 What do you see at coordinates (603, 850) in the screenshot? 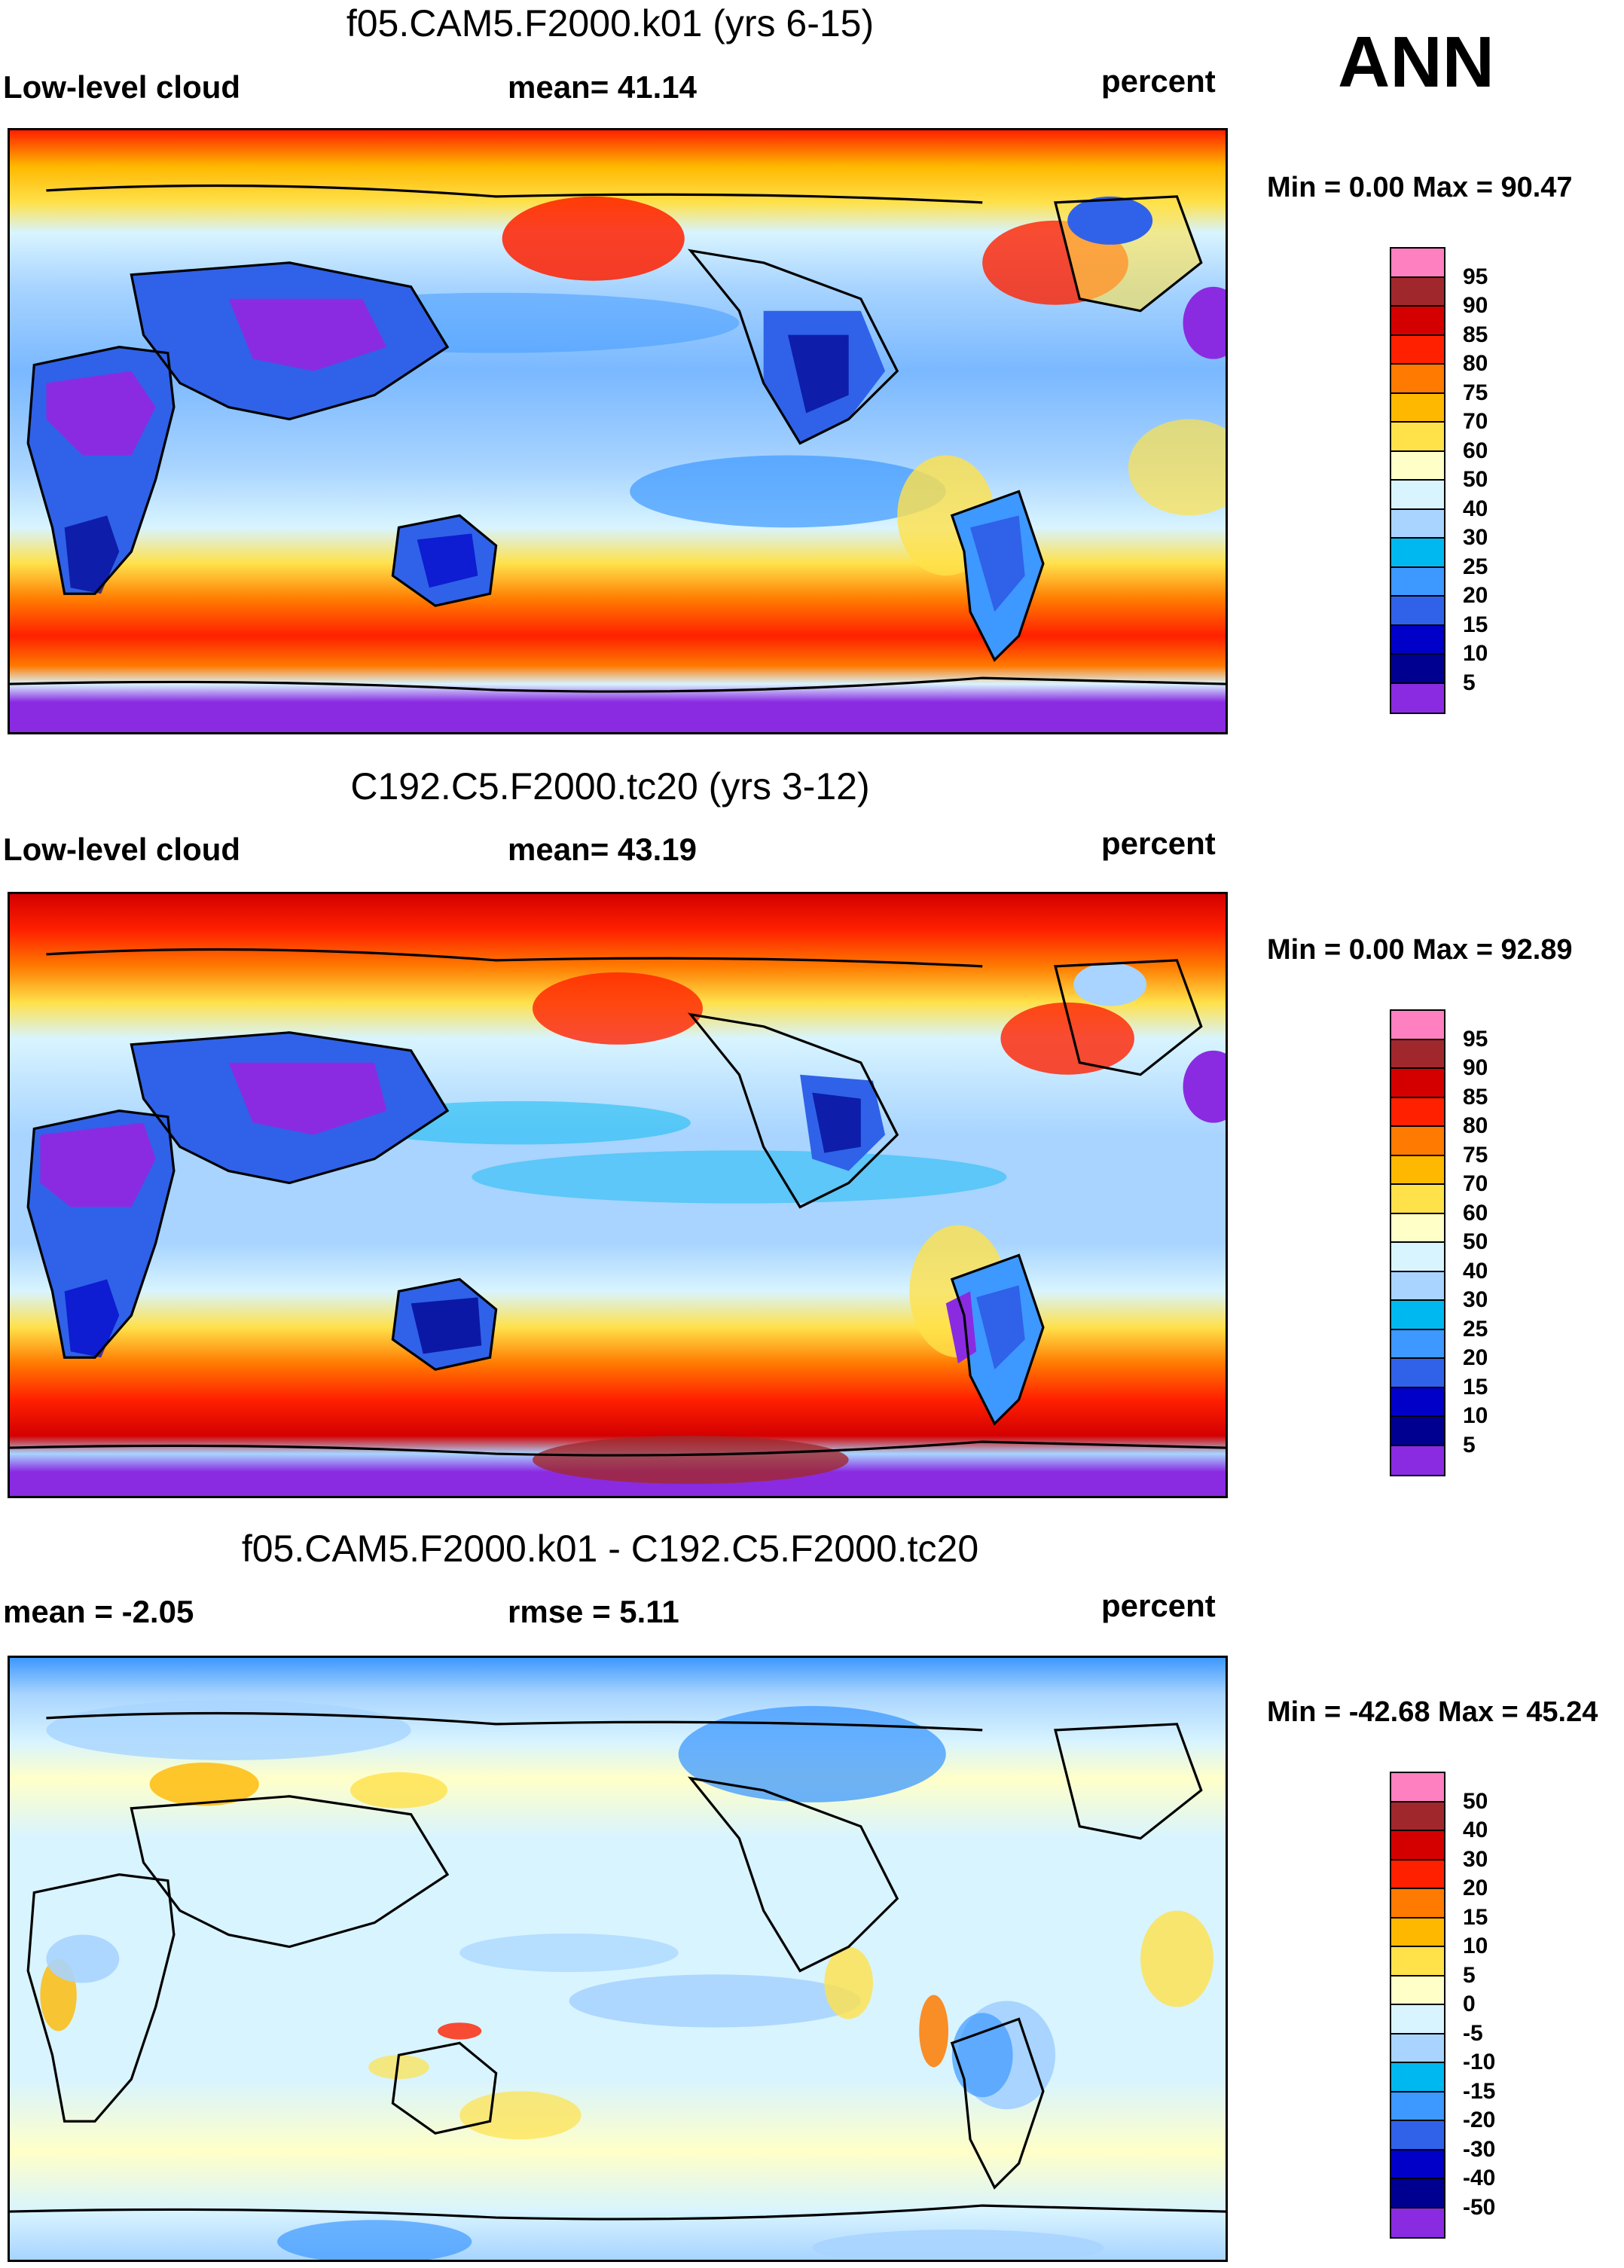
I see `panel-2-mean-label: mean= 43.19` at bounding box center [603, 850].